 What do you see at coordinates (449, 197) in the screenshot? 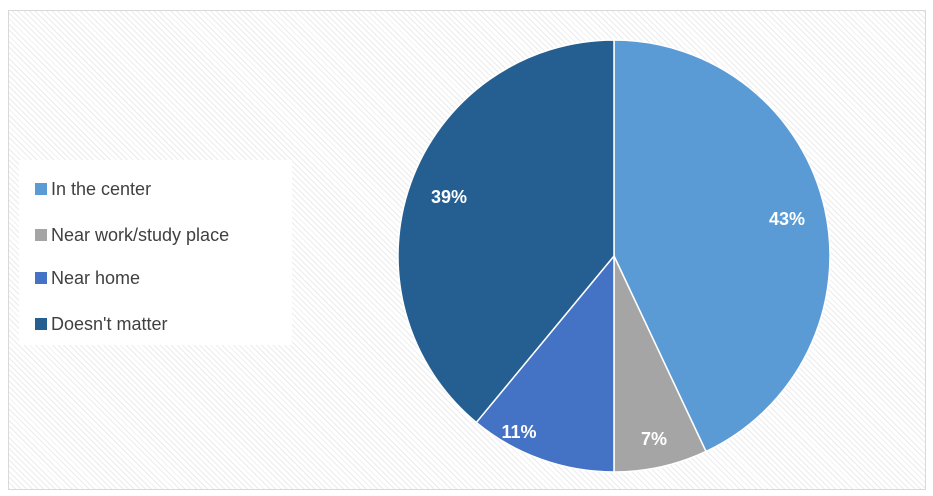
I see `data-label: 39%` at bounding box center [449, 197].